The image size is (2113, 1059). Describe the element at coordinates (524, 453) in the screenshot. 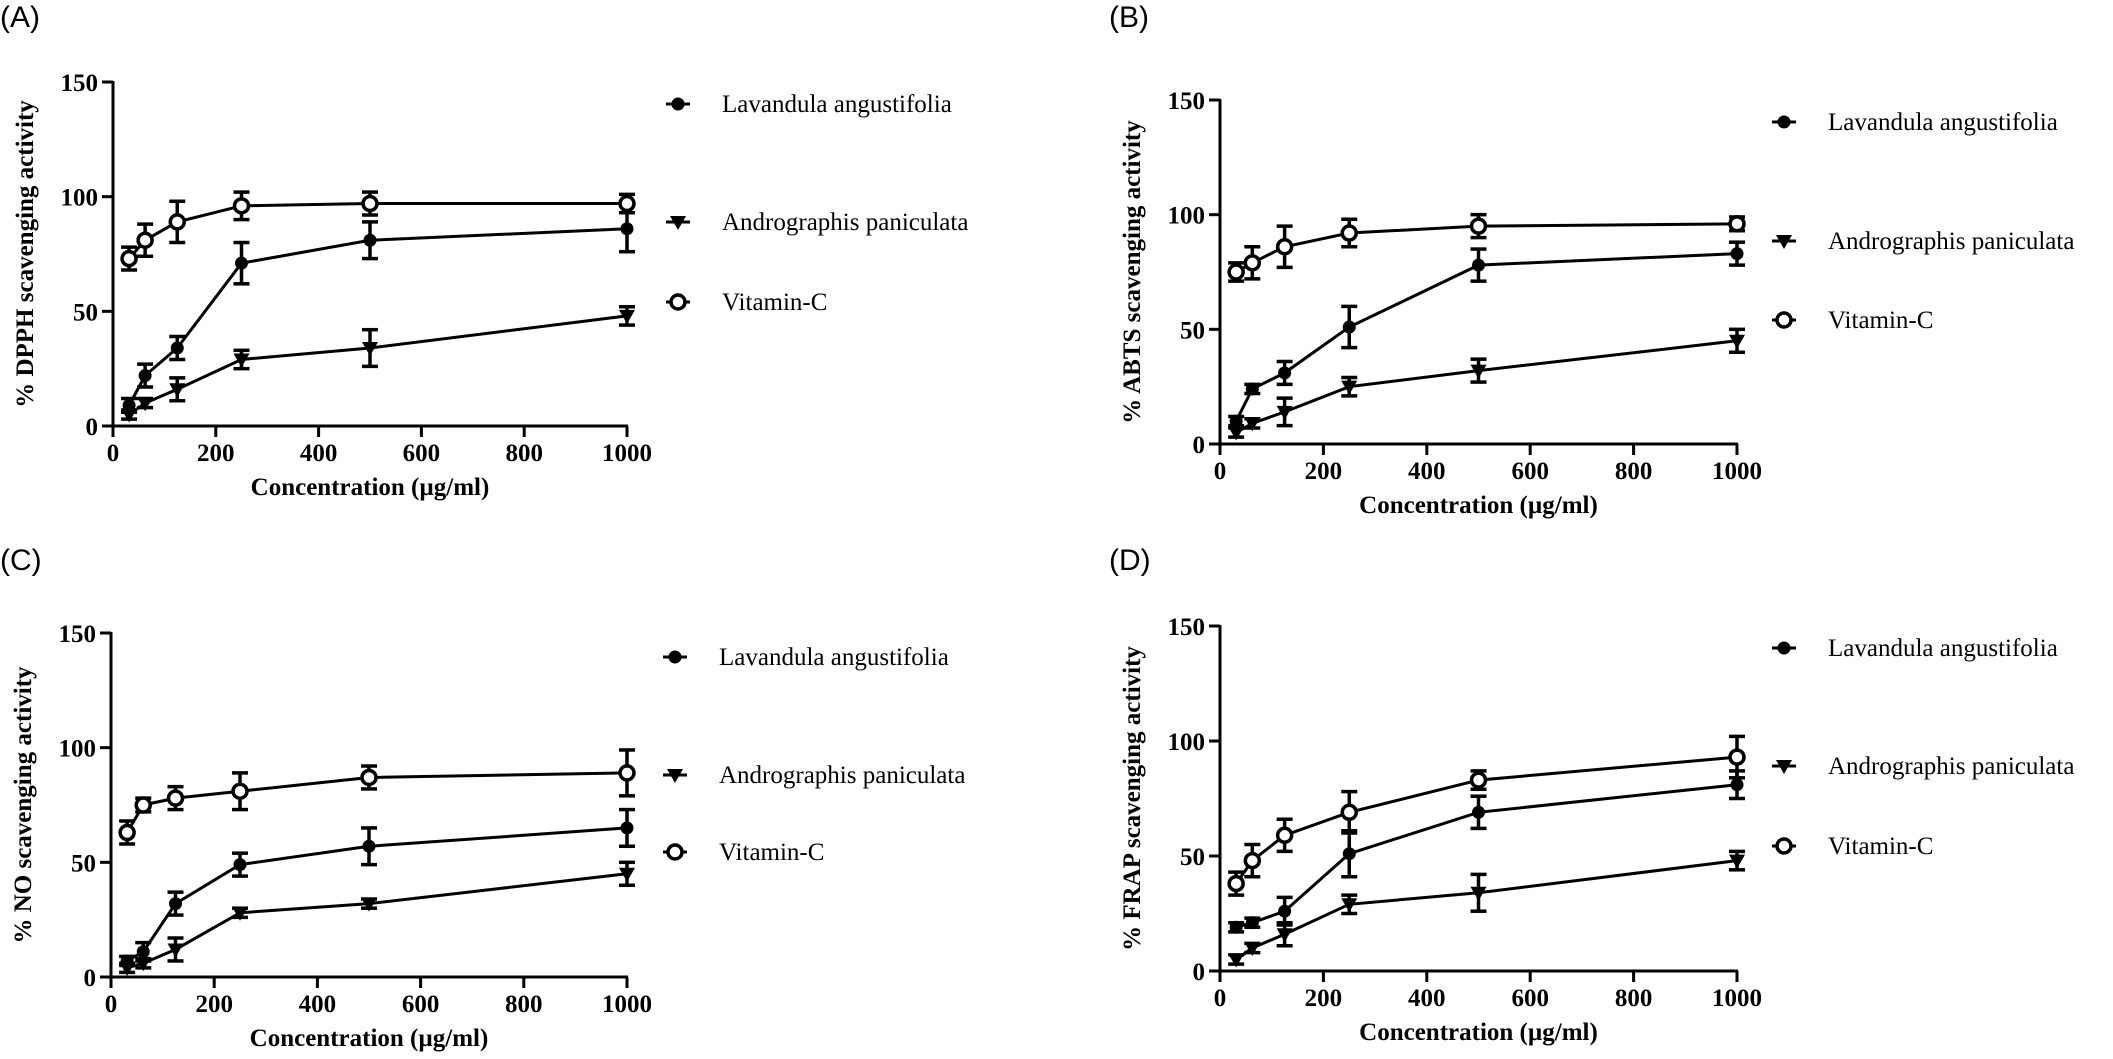

I see `x-tick-label: 800` at that location.